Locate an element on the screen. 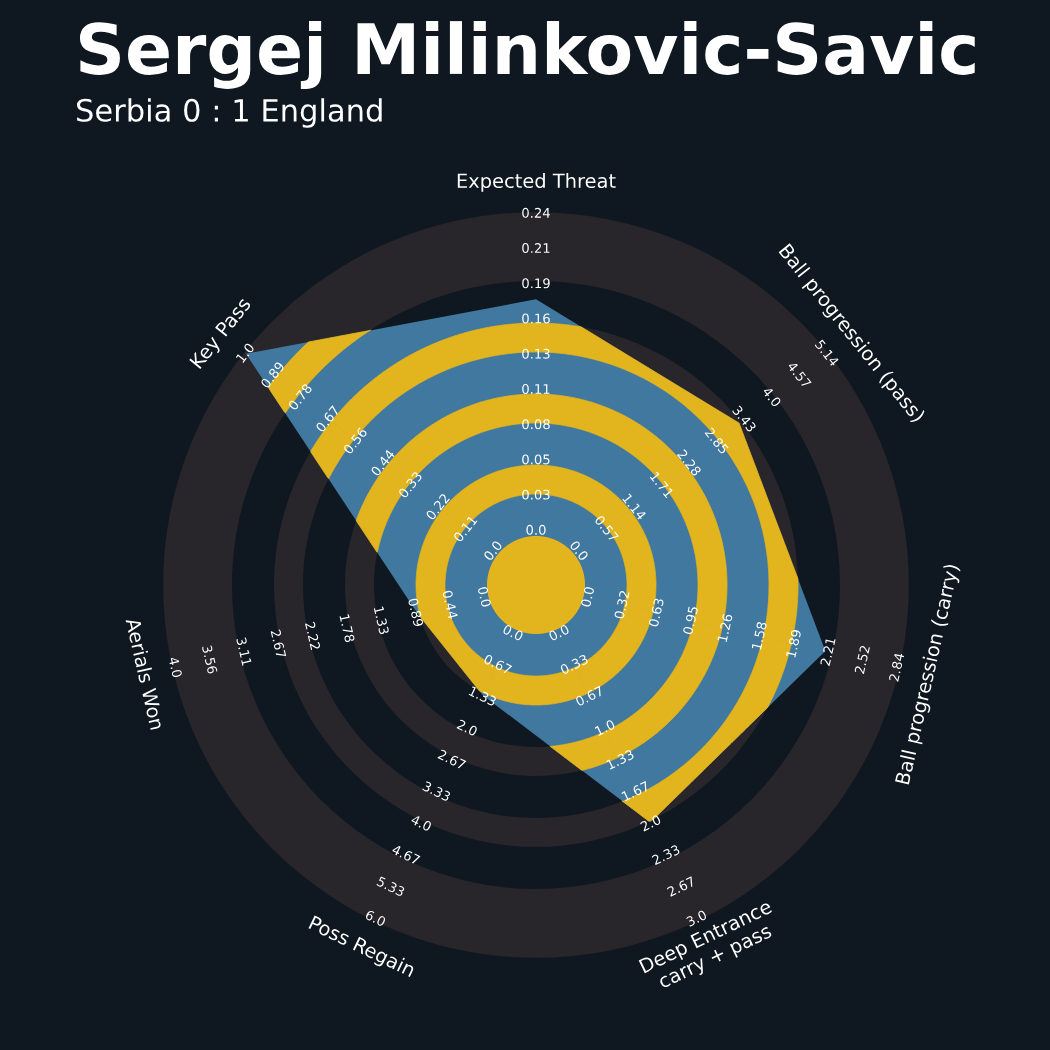 The height and width of the screenshot is (1050, 1050). spoke-label: Expected Threat is located at coordinates (536, 182).